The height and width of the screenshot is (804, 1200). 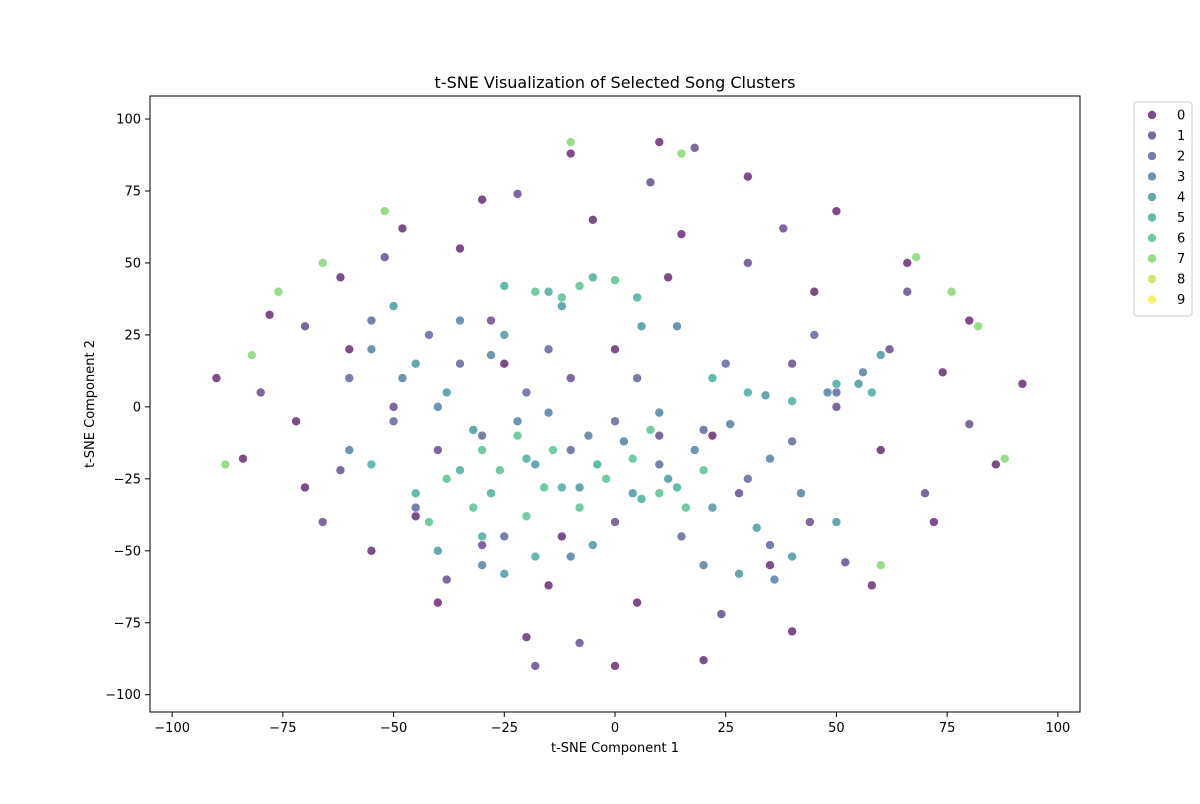 I want to click on y-tick-label: 0, so click(x=137, y=407).